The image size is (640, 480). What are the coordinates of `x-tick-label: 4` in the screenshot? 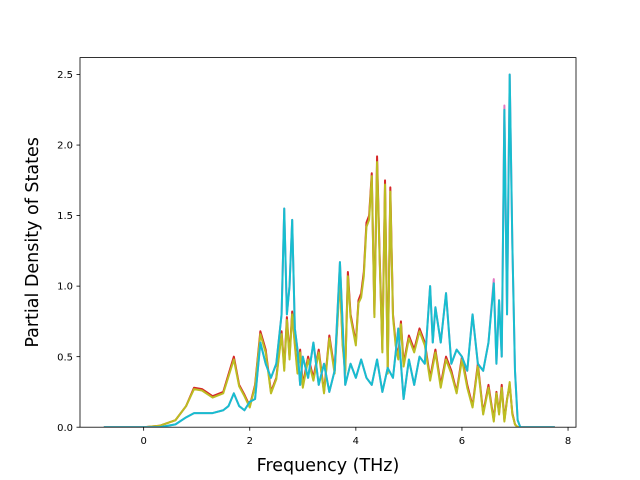 It's located at (356, 441).